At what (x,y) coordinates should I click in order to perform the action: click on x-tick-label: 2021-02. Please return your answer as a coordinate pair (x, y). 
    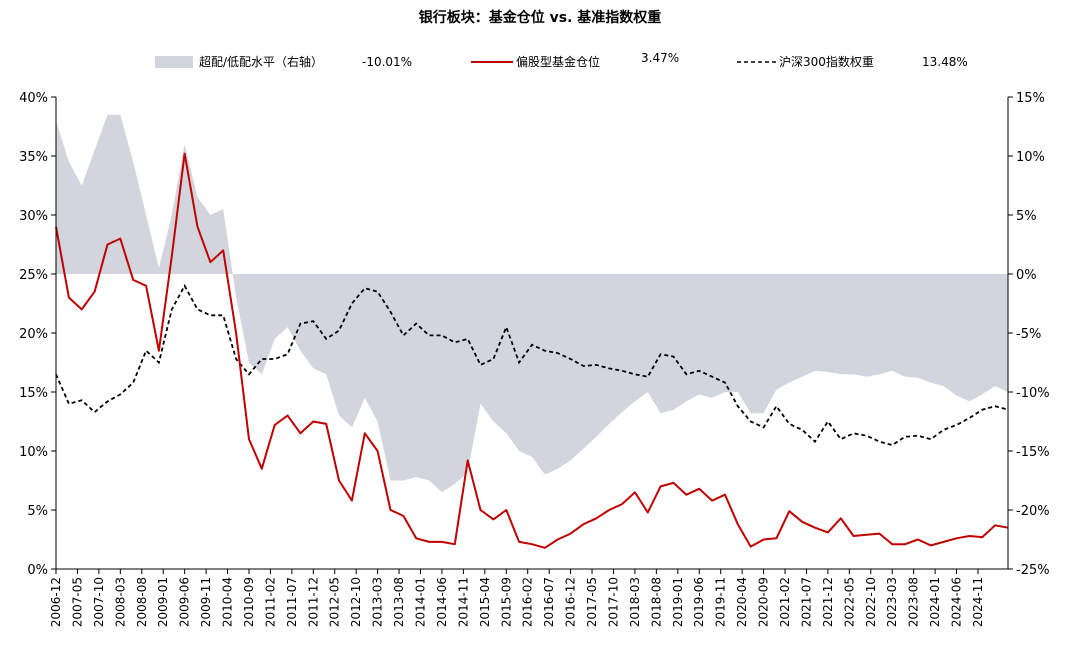
    Looking at the image, I should click on (785, 602).